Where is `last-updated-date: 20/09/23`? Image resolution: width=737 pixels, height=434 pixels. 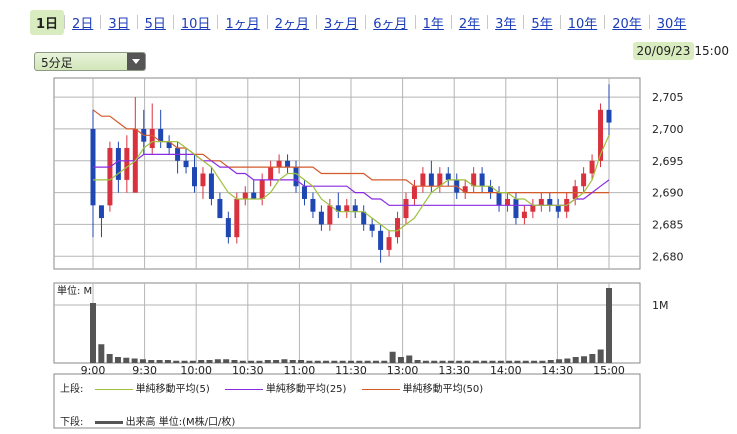 last-updated-date: 20/09/23 is located at coordinates (663, 51).